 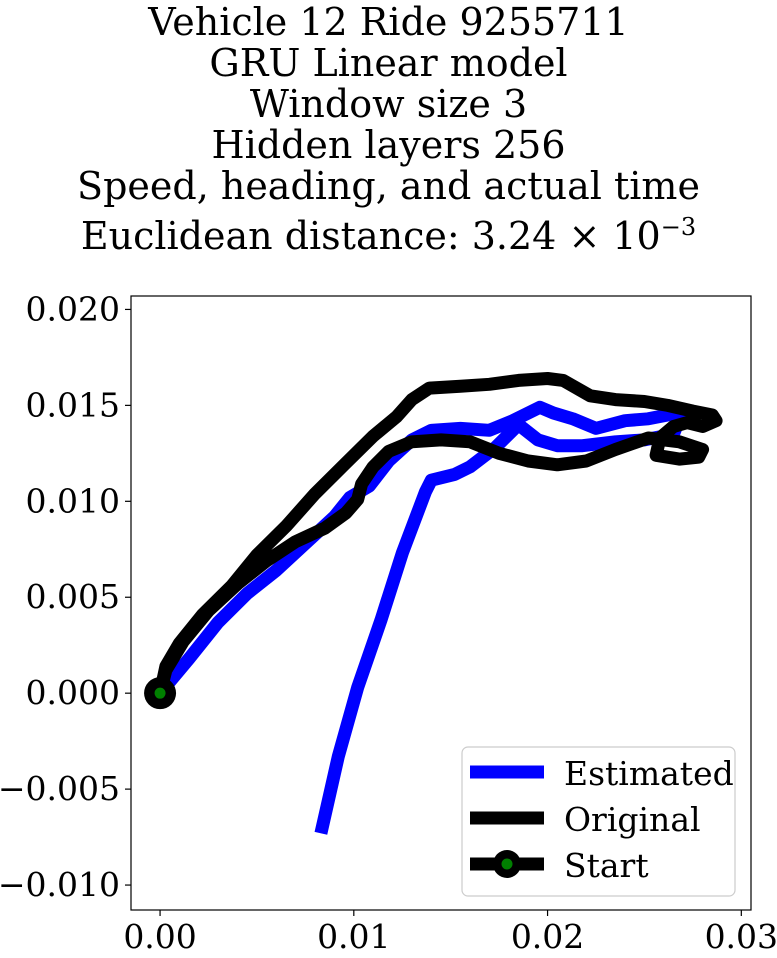 I want to click on title-line-1: Vehicle 12 Ride 9255711, so click(x=388, y=22).